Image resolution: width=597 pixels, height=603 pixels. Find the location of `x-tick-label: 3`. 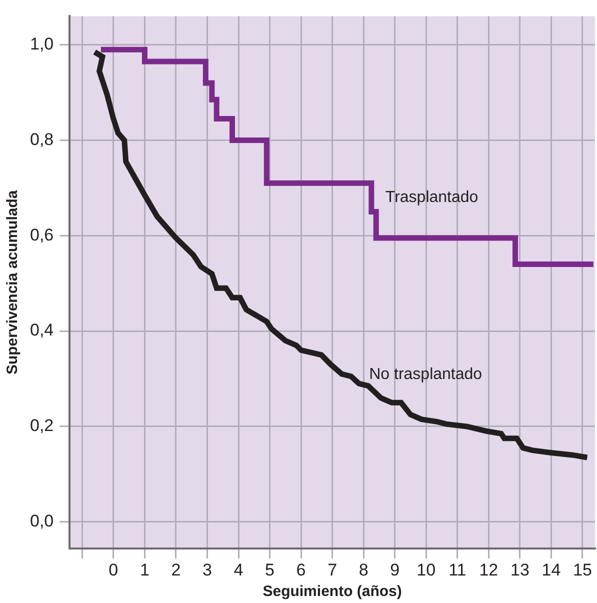

x-tick-label: 3 is located at coordinates (207, 570).